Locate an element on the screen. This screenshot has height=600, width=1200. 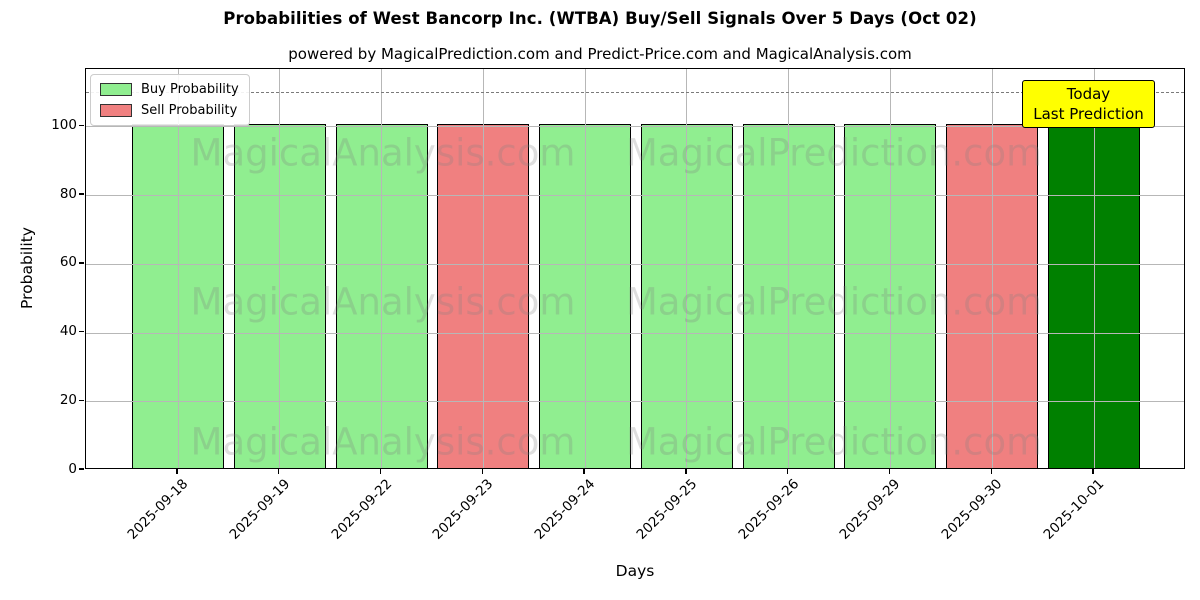
x-tick-label-2025-09-19: 2025-09-19 is located at coordinates (260, 509).